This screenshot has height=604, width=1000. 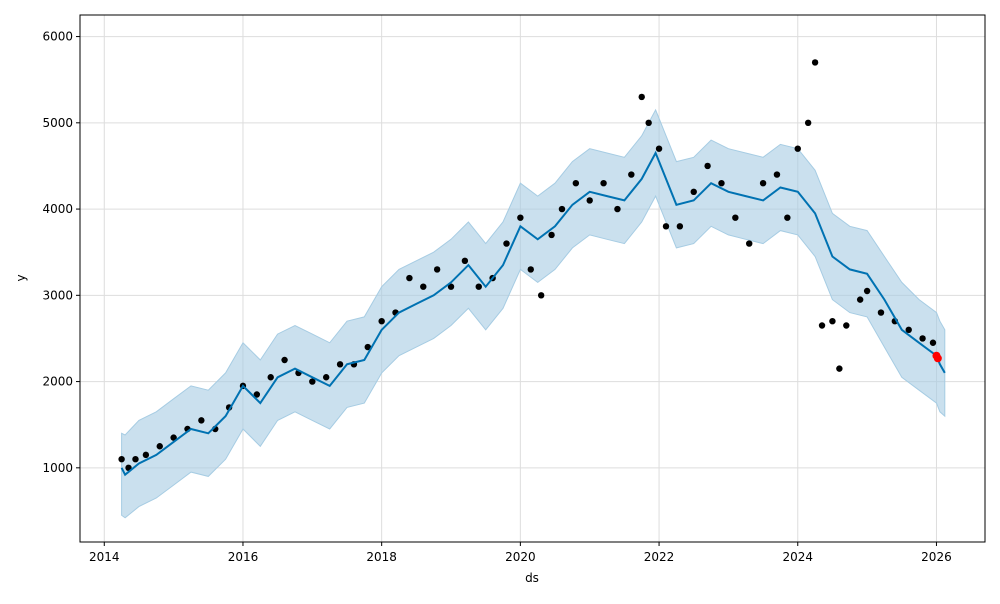 I want to click on x-axis: 2014 2016 2018 2020 2022 2024 2026, so click(x=520, y=553).